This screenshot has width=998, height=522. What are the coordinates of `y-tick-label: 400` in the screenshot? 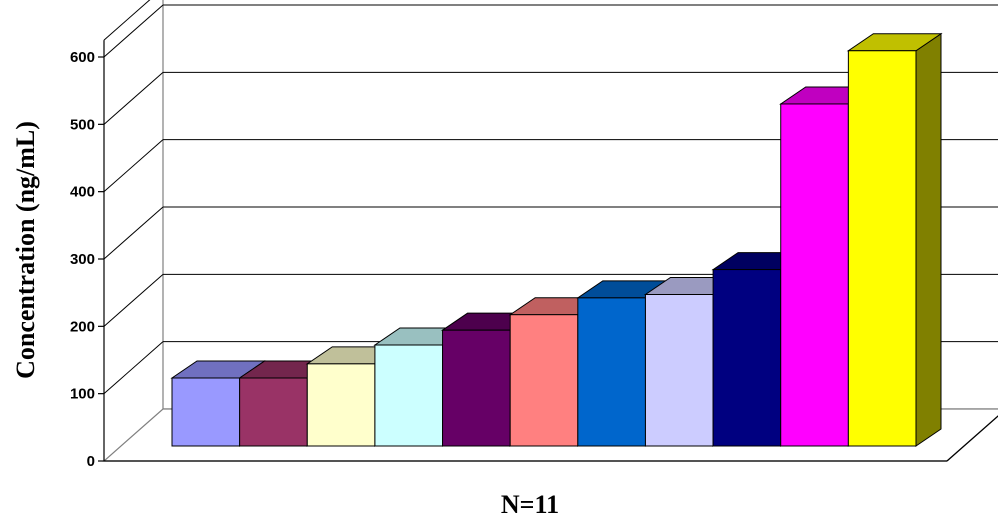 It's located at (82, 192).